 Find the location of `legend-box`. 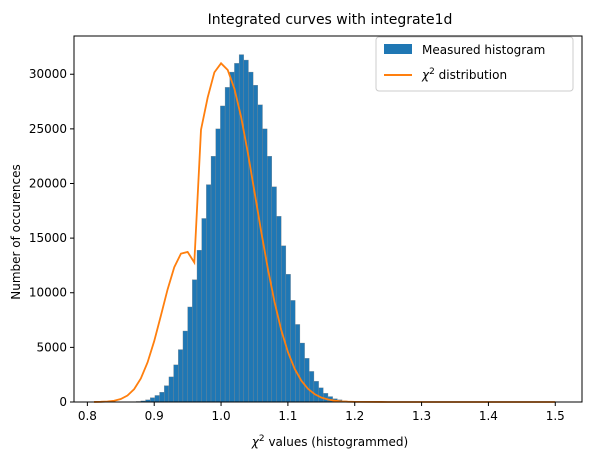

legend-box is located at coordinates (474, 64).